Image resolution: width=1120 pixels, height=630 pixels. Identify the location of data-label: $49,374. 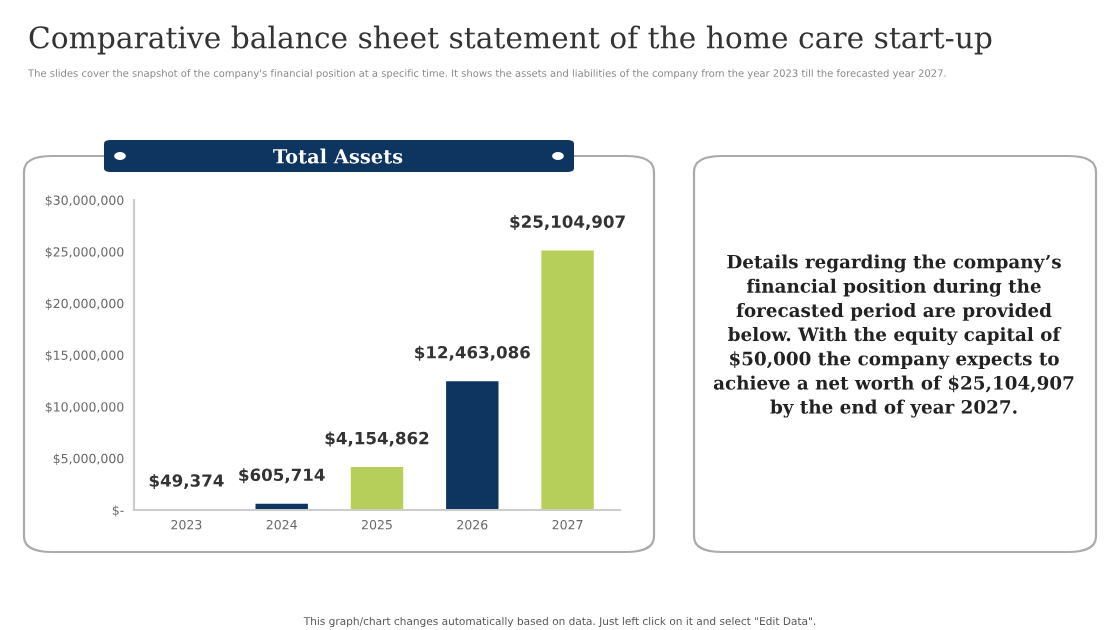
(186, 481).